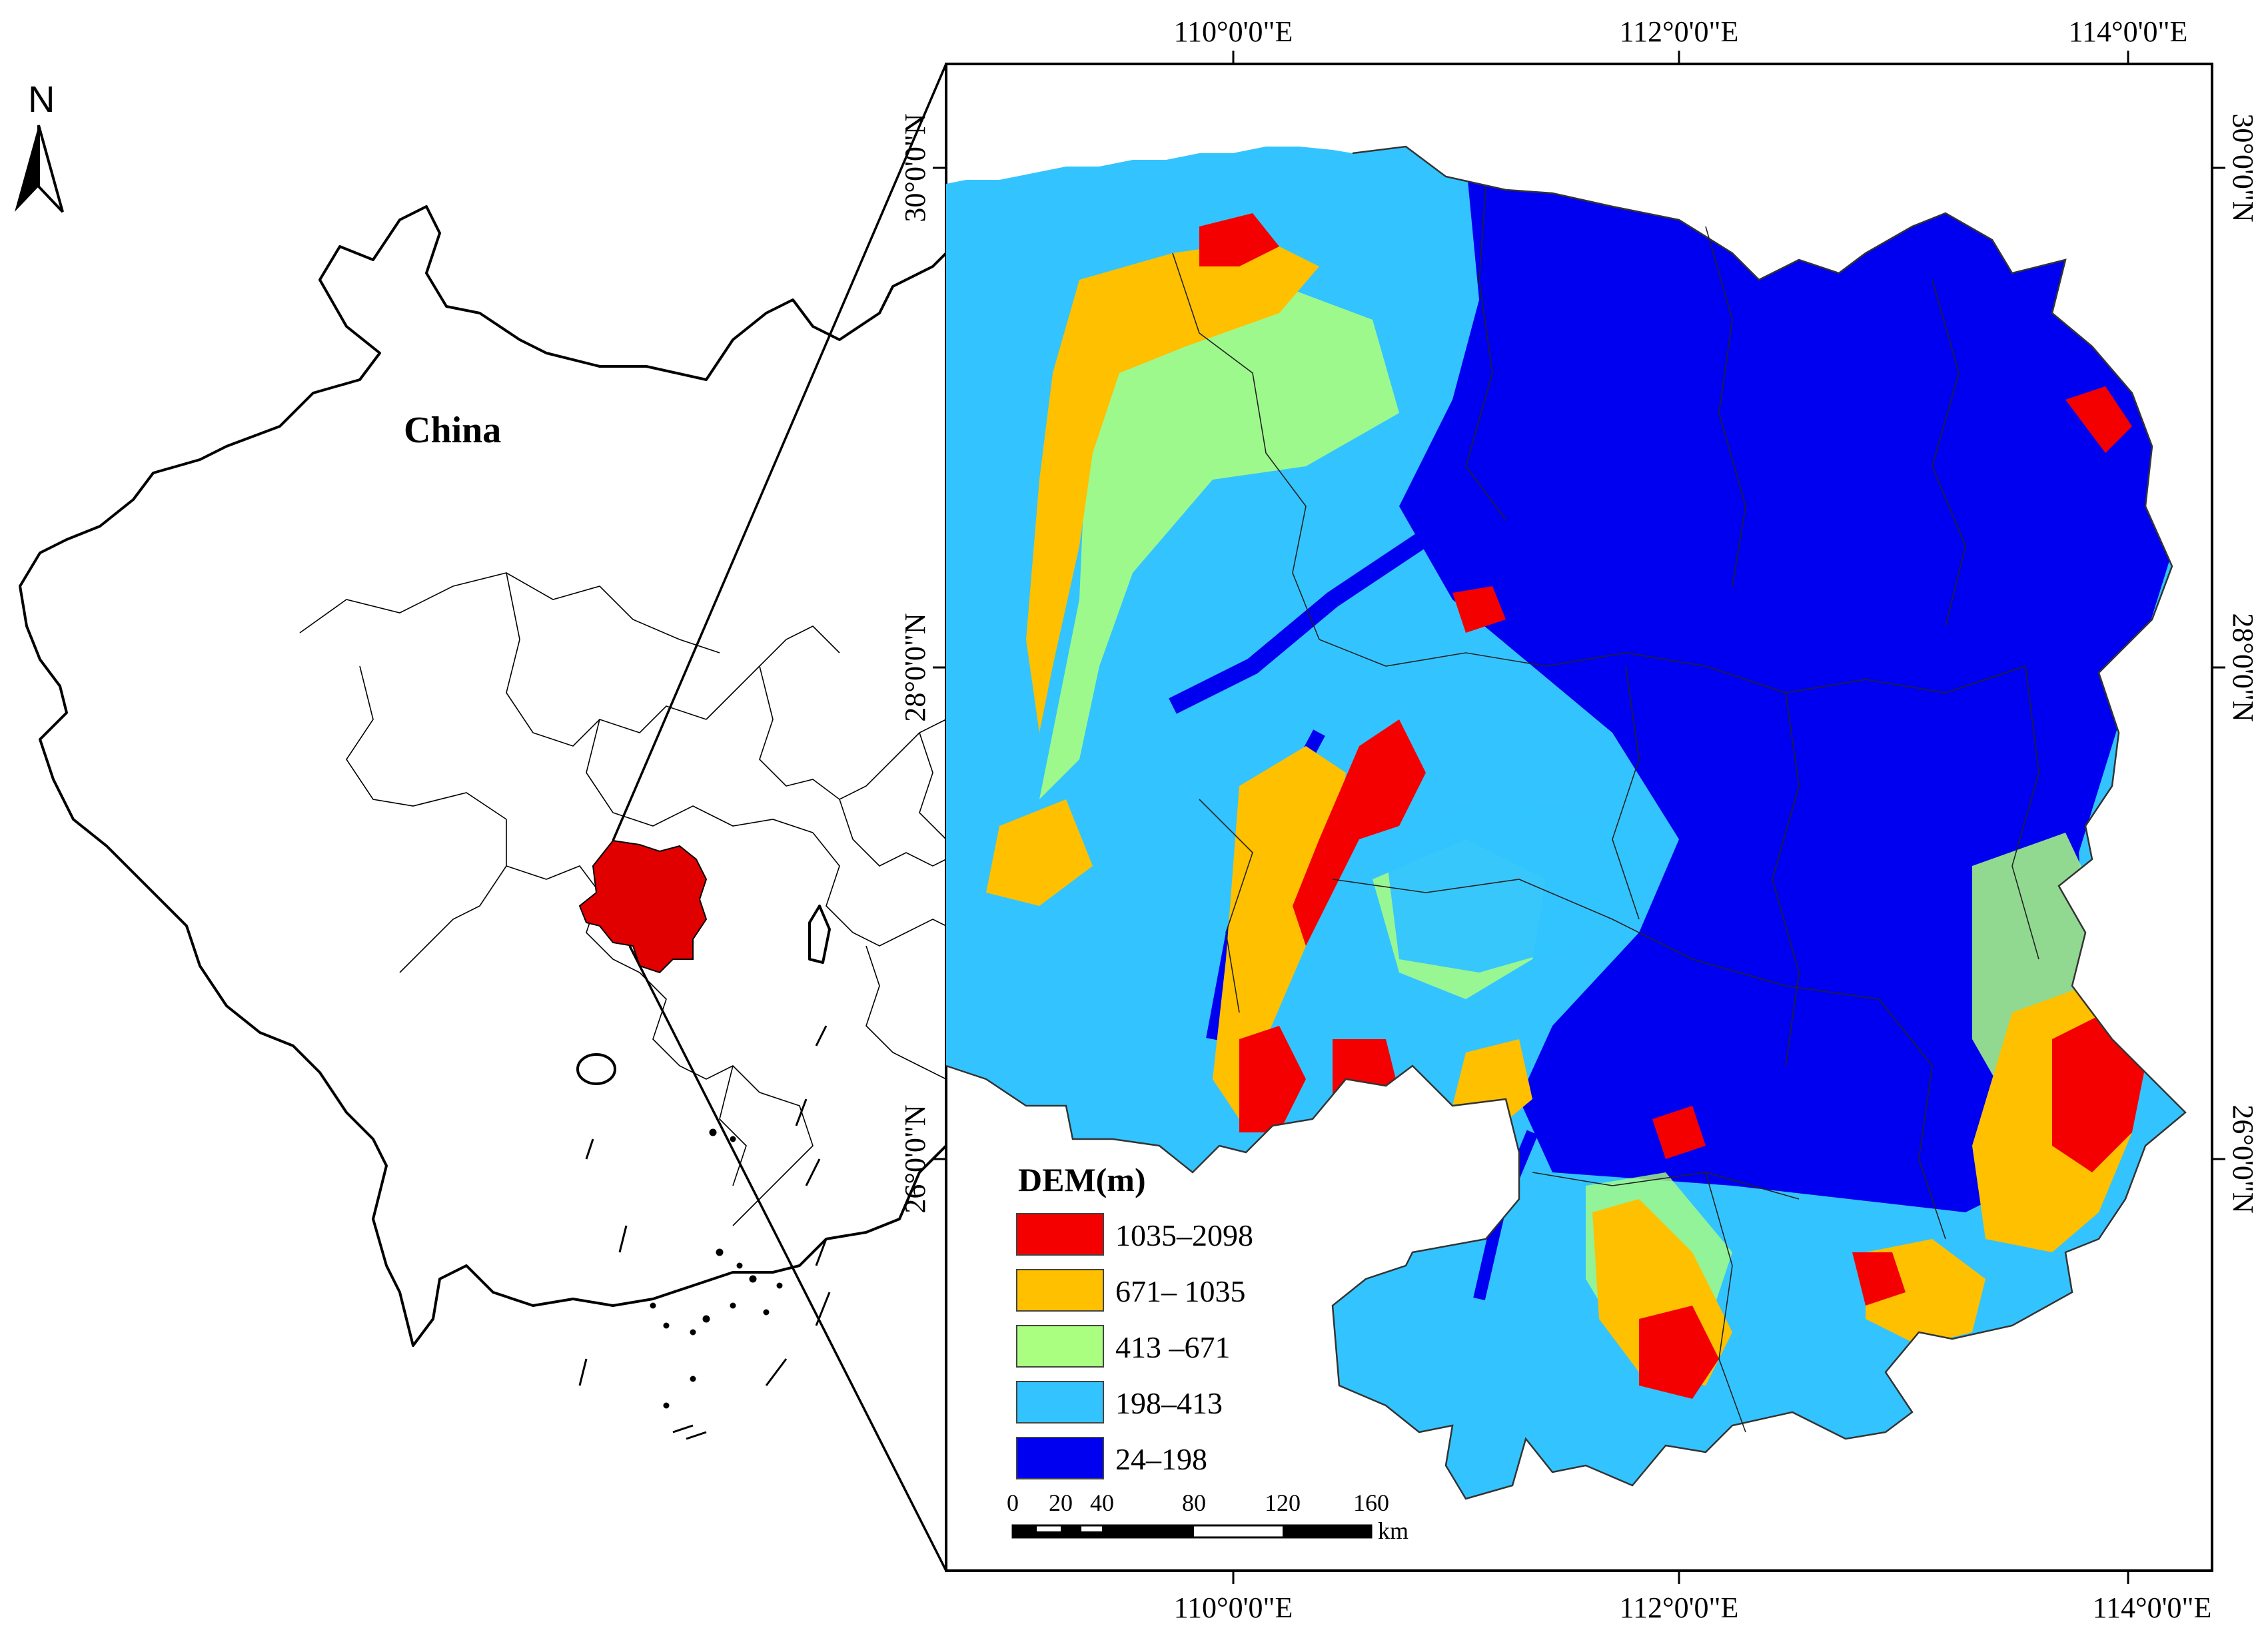 The image size is (2268, 1628). I want to click on zoom-connector-lines, so click(779, 817).